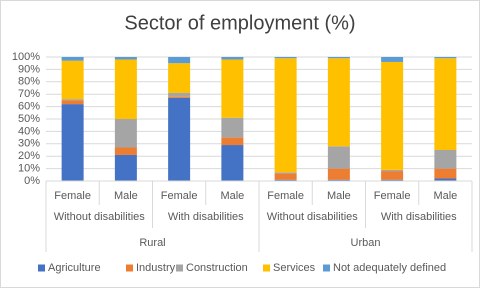 The height and width of the screenshot is (288, 480). I want to click on y-tick-label: 50%, so click(29, 119).